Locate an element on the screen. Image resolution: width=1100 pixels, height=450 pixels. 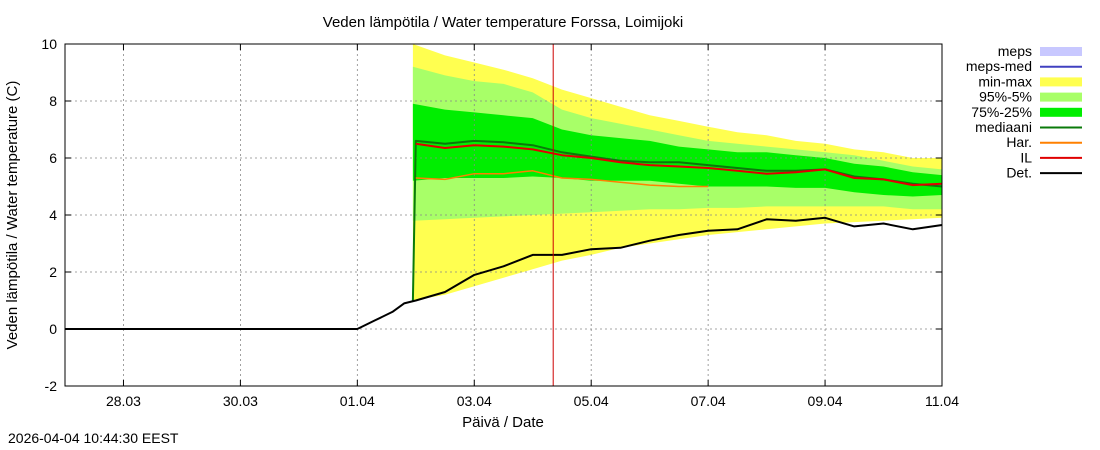
timestamp-footer: 2026-04-04 10:44:30 EEST is located at coordinates (93, 438).